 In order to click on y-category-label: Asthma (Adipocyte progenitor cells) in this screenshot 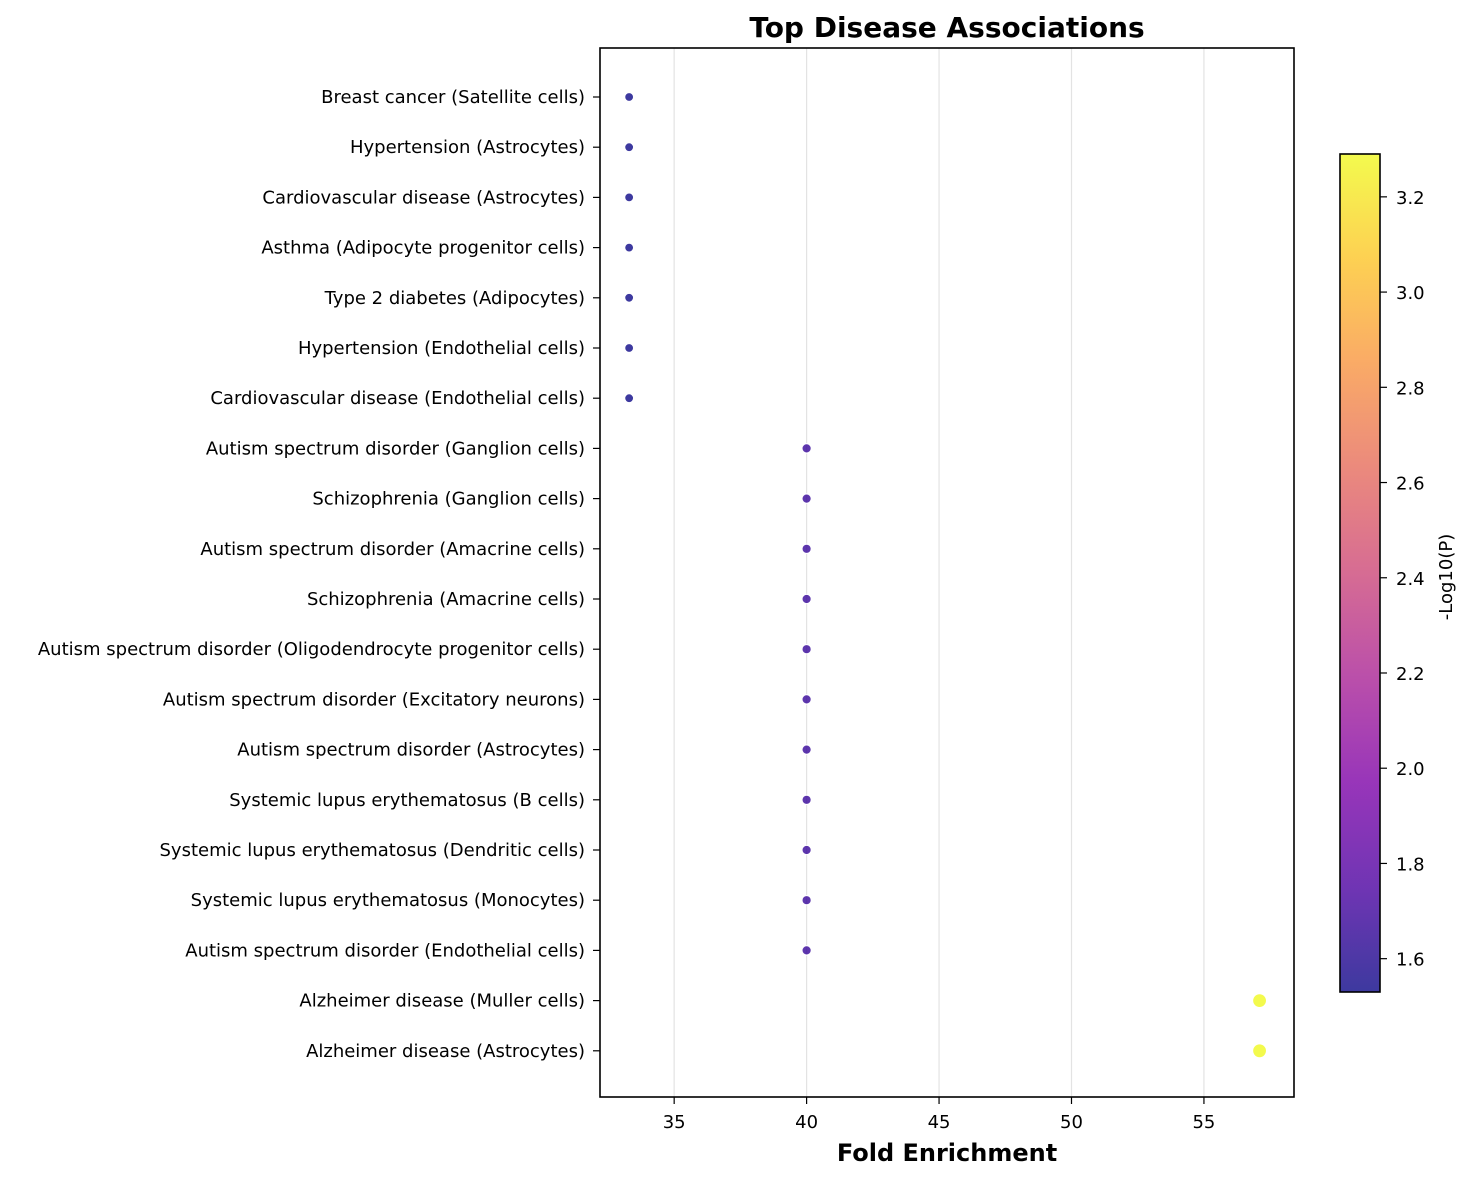, I will do `click(423, 248)`.